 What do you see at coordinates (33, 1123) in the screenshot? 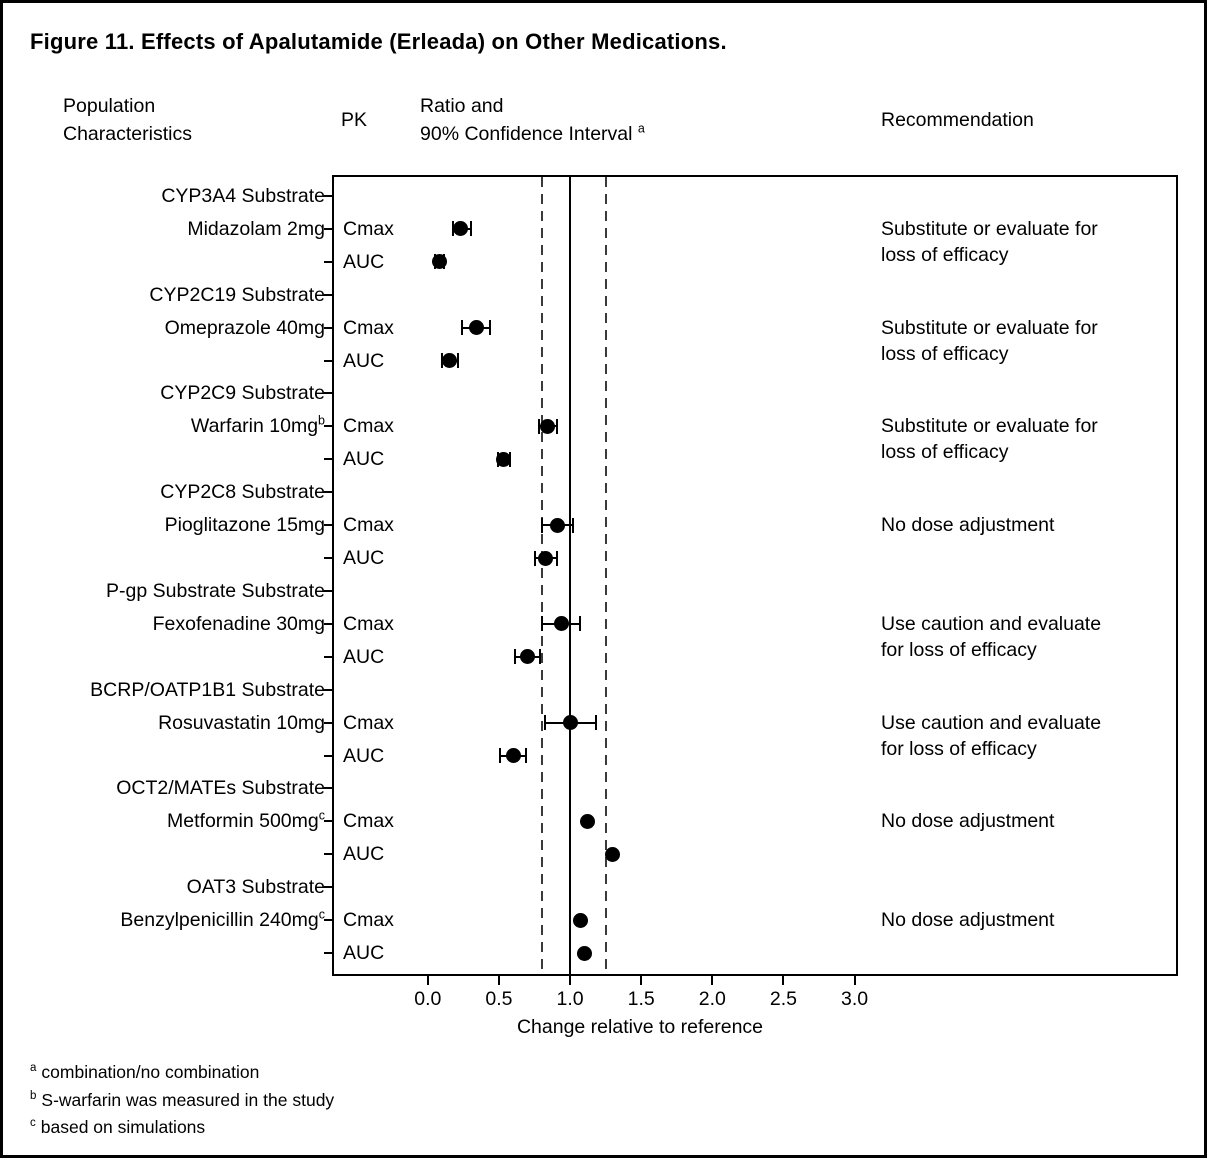
I see `footnote-c-marker: c` at bounding box center [33, 1123].